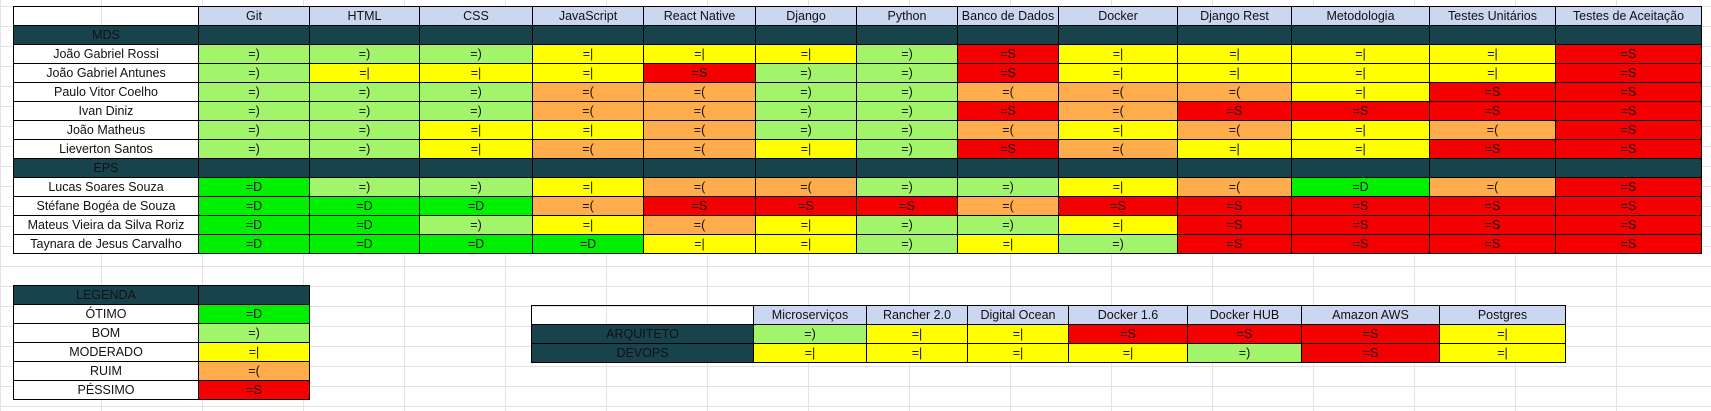 This screenshot has width=1711, height=411. I want to click on member-name: Mateus Vieira da Silva Roriz, so click(106, 225).